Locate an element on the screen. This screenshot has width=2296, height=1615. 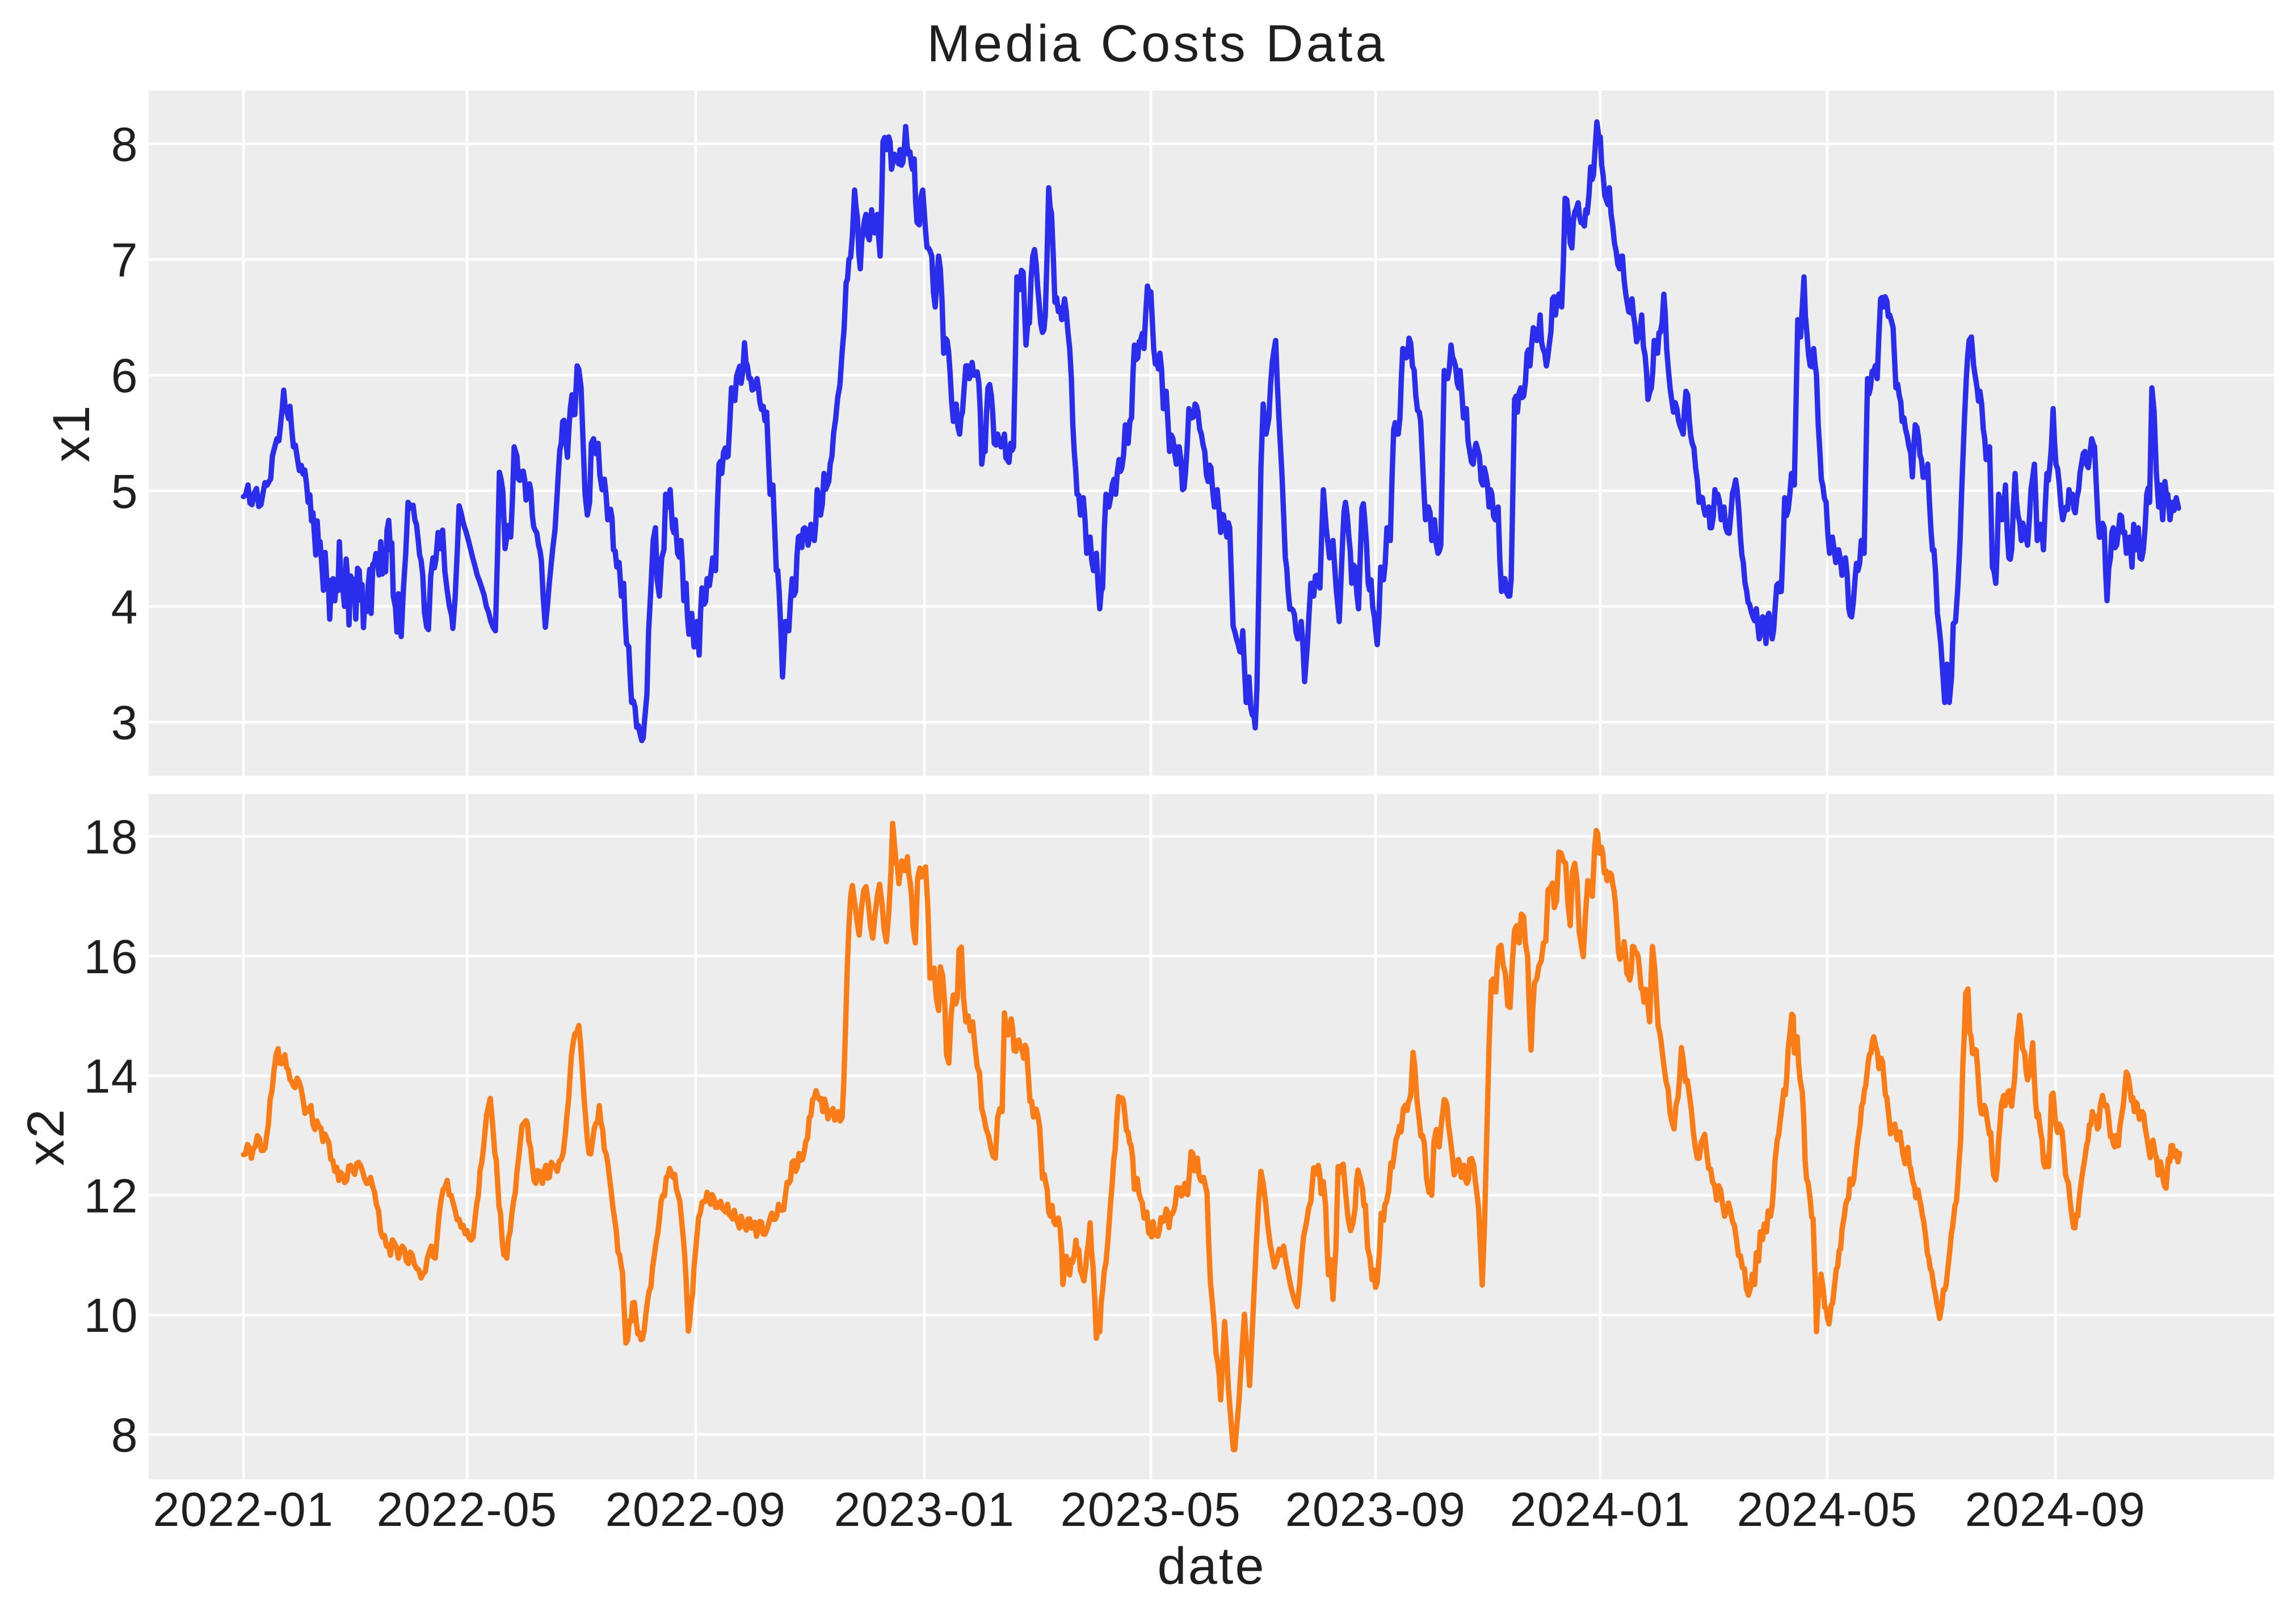
svg-text: 2023-09 is located at coordinates (1375, 1509).